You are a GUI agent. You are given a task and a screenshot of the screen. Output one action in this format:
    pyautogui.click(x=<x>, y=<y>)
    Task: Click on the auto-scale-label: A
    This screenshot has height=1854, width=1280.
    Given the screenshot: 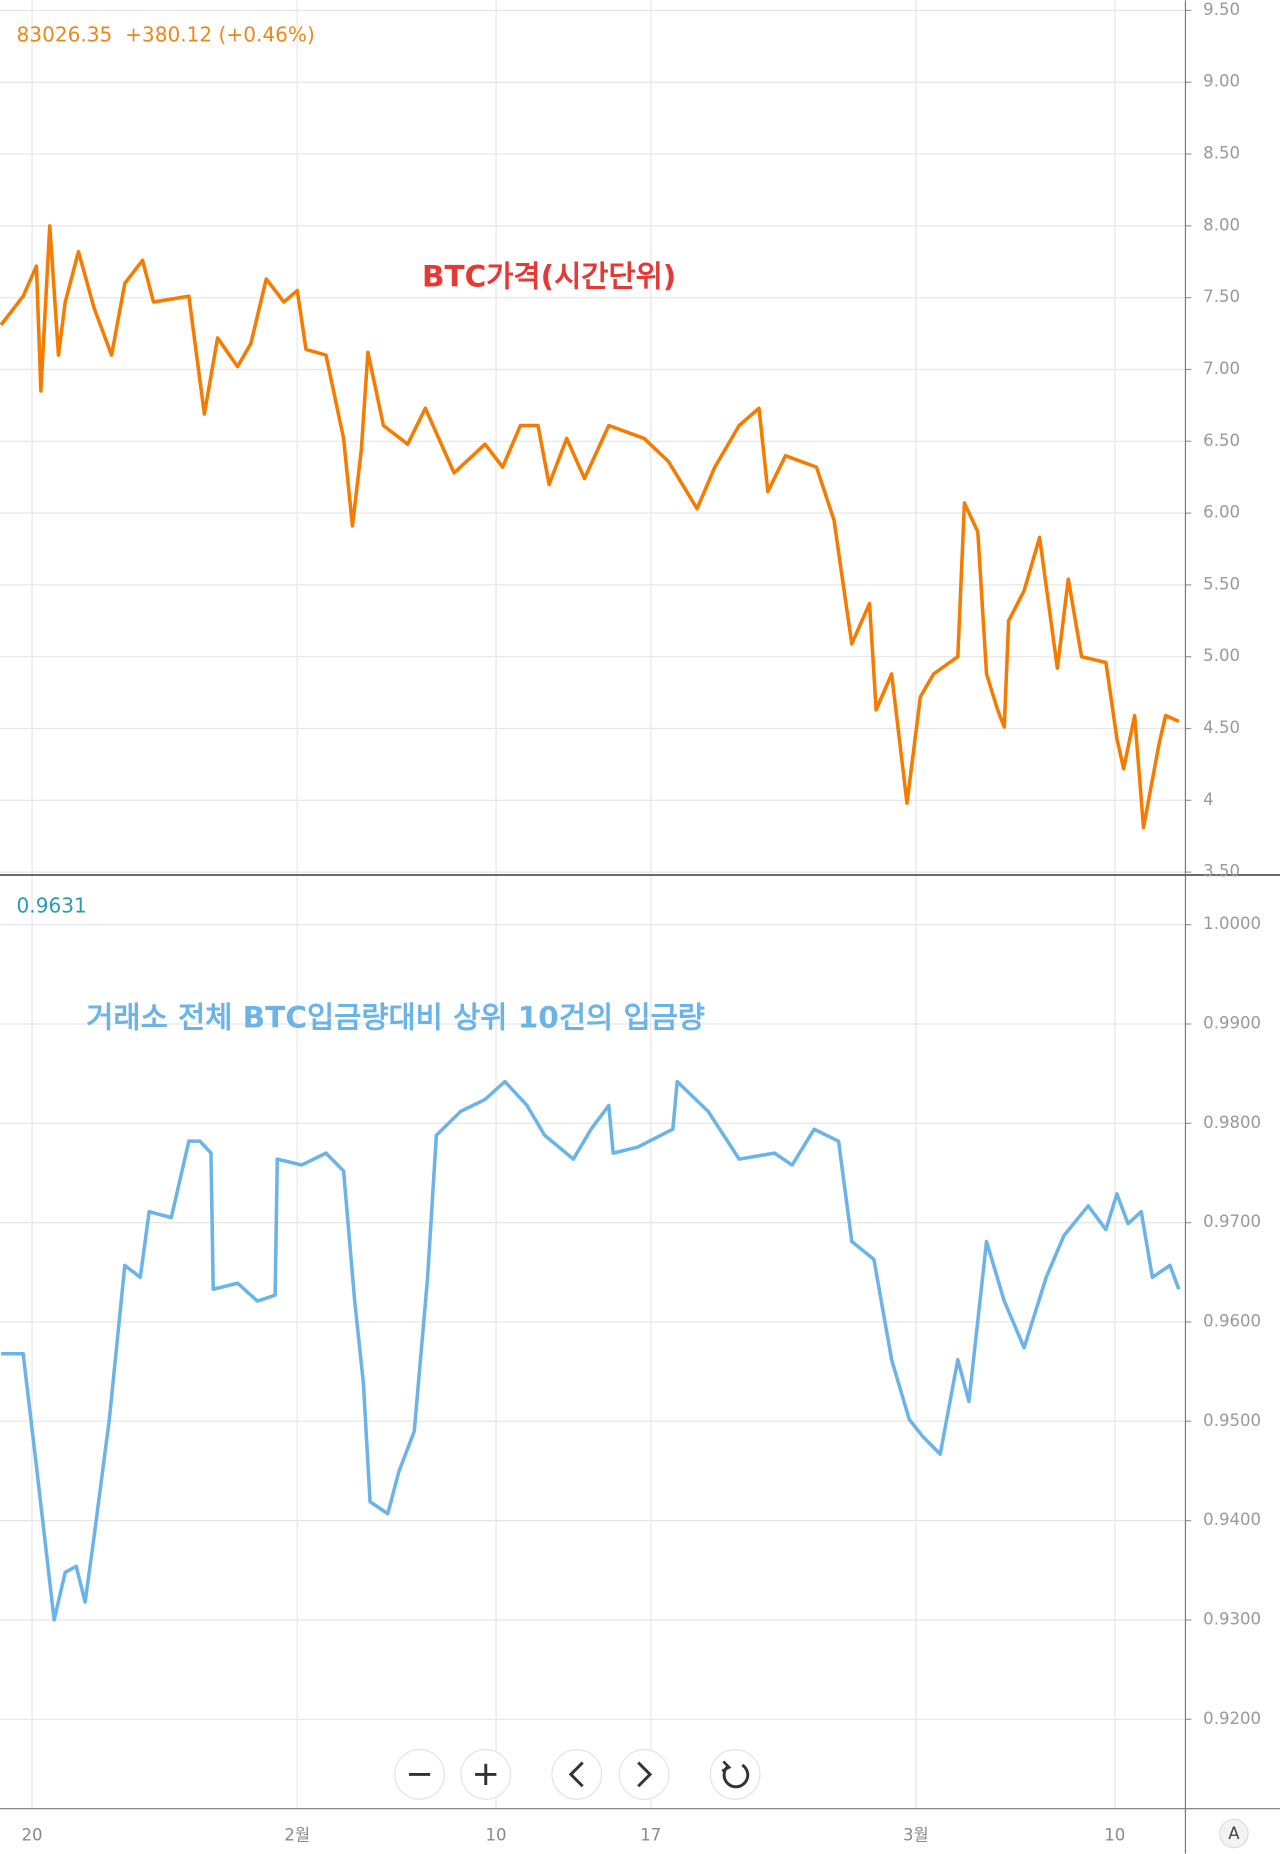 What is the action you would take?
    pyautogui.click(x=1234, y=1833)
    